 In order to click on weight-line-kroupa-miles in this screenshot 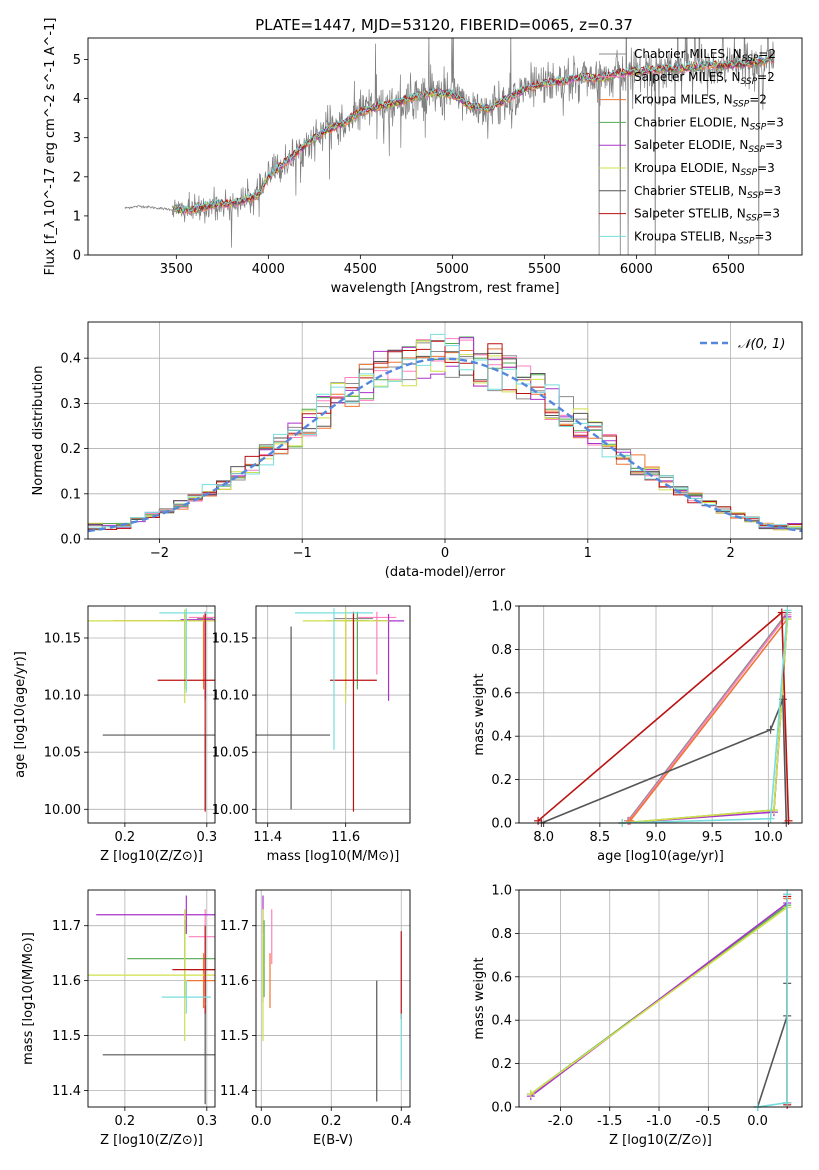, I will do `click(709, 720)`.